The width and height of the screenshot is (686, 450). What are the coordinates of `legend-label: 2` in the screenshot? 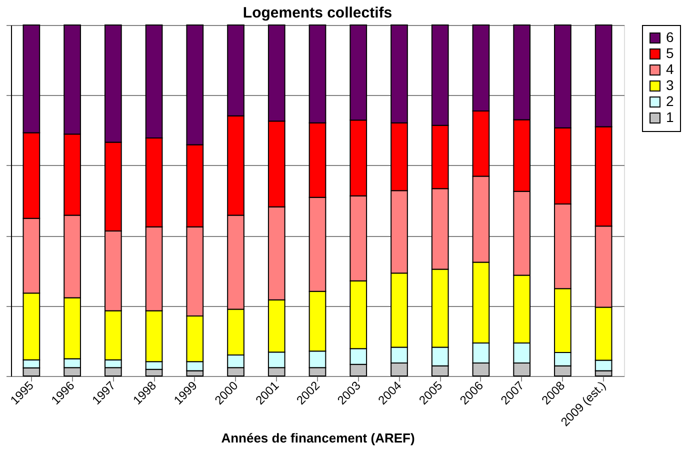 It's located at (670, 101).